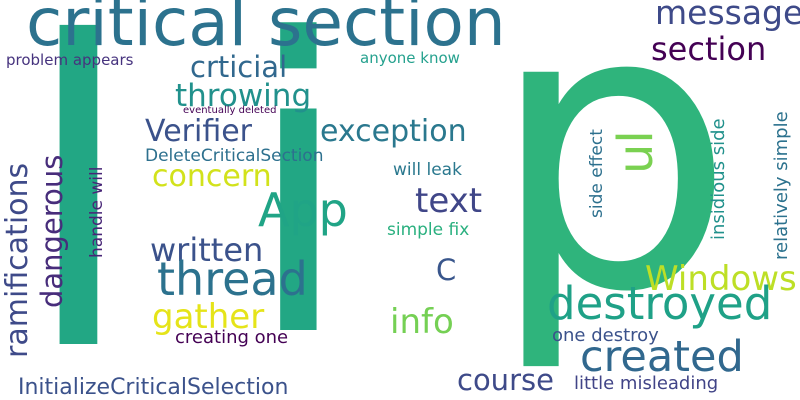 Image resolution: width=800 pixels, height=400 pixels. What do you see at coordinates (410, 58) in the screenshot?
I see `word-anyone-know: anyone know` at bounding box center [410, 58].